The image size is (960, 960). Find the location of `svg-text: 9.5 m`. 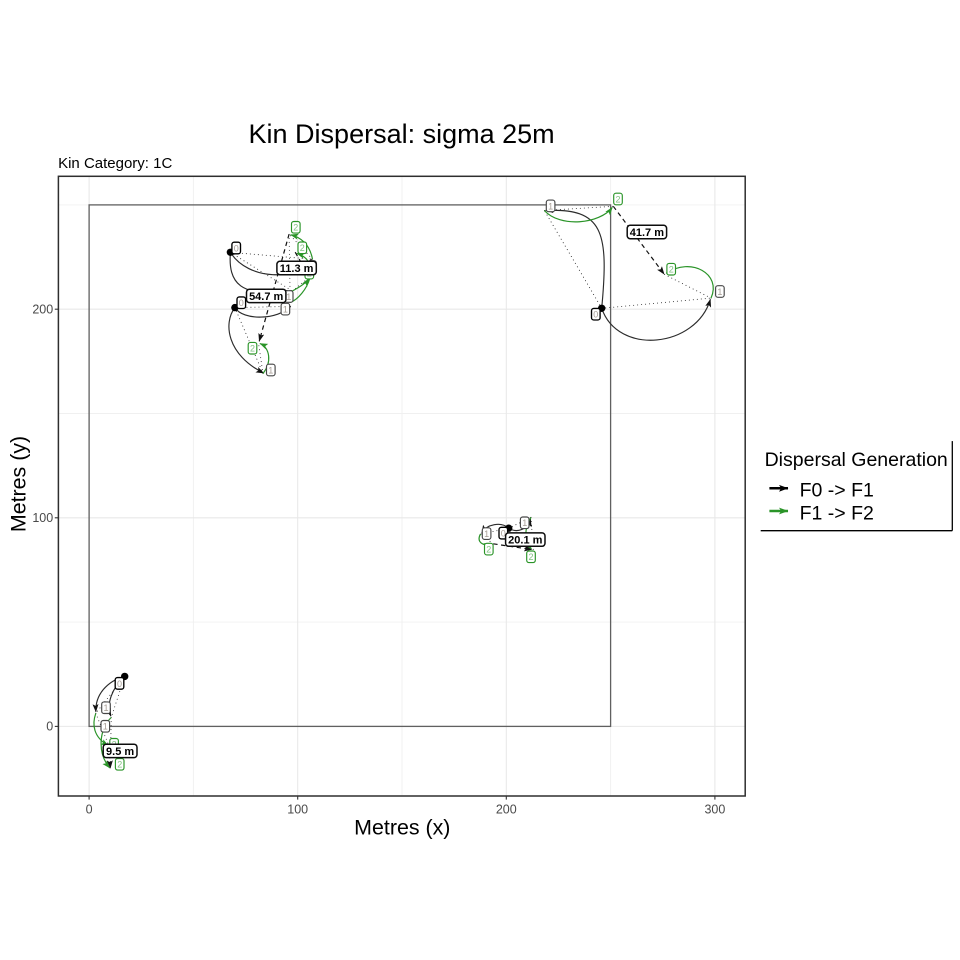

svg-text: 9.5 m is located at coordinates (120, 752).